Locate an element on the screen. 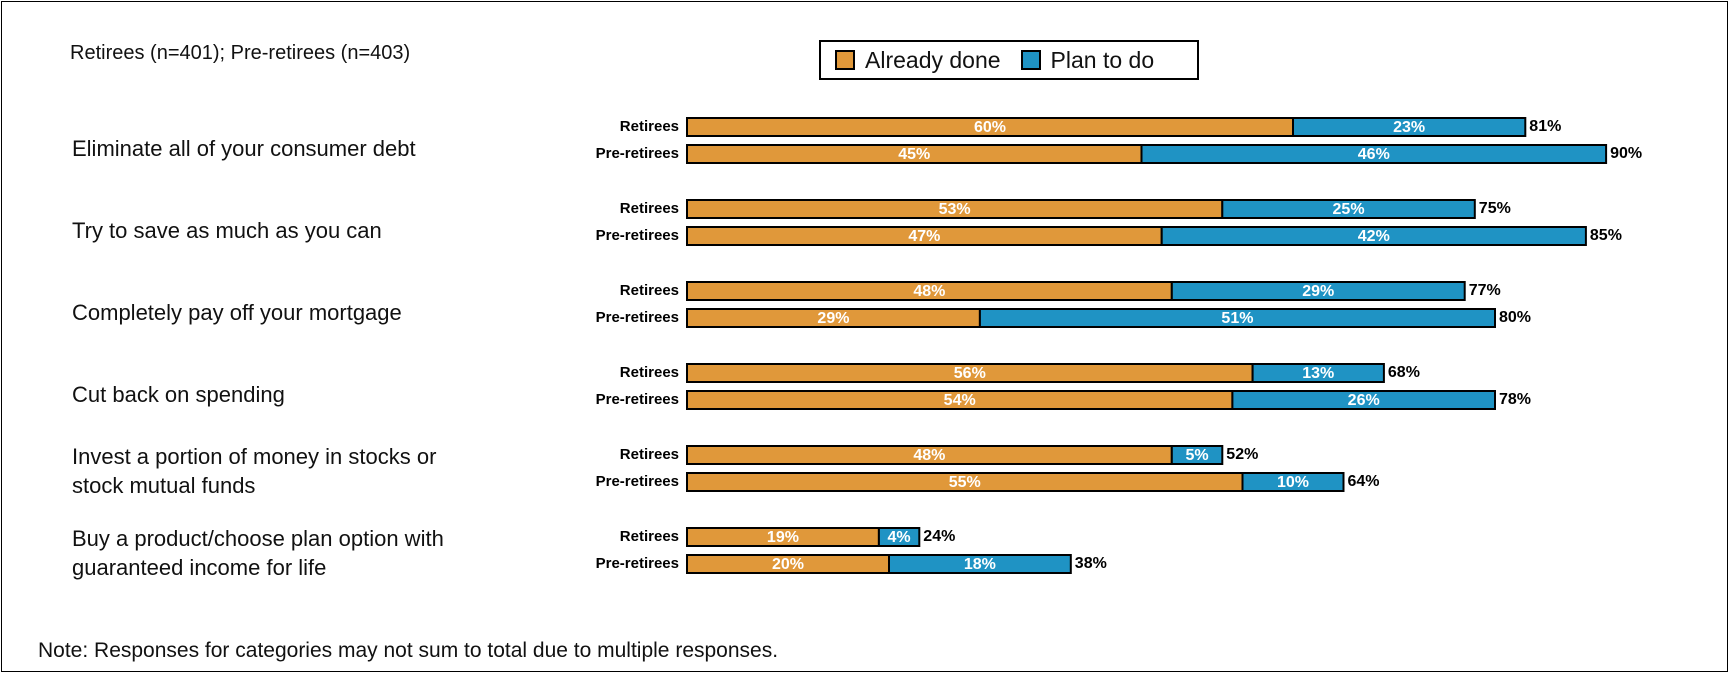 Image resolution: width=1731 pixels, height=673 pixels. category-label-line: stock mutual funds is located at coordinates (164, 485).